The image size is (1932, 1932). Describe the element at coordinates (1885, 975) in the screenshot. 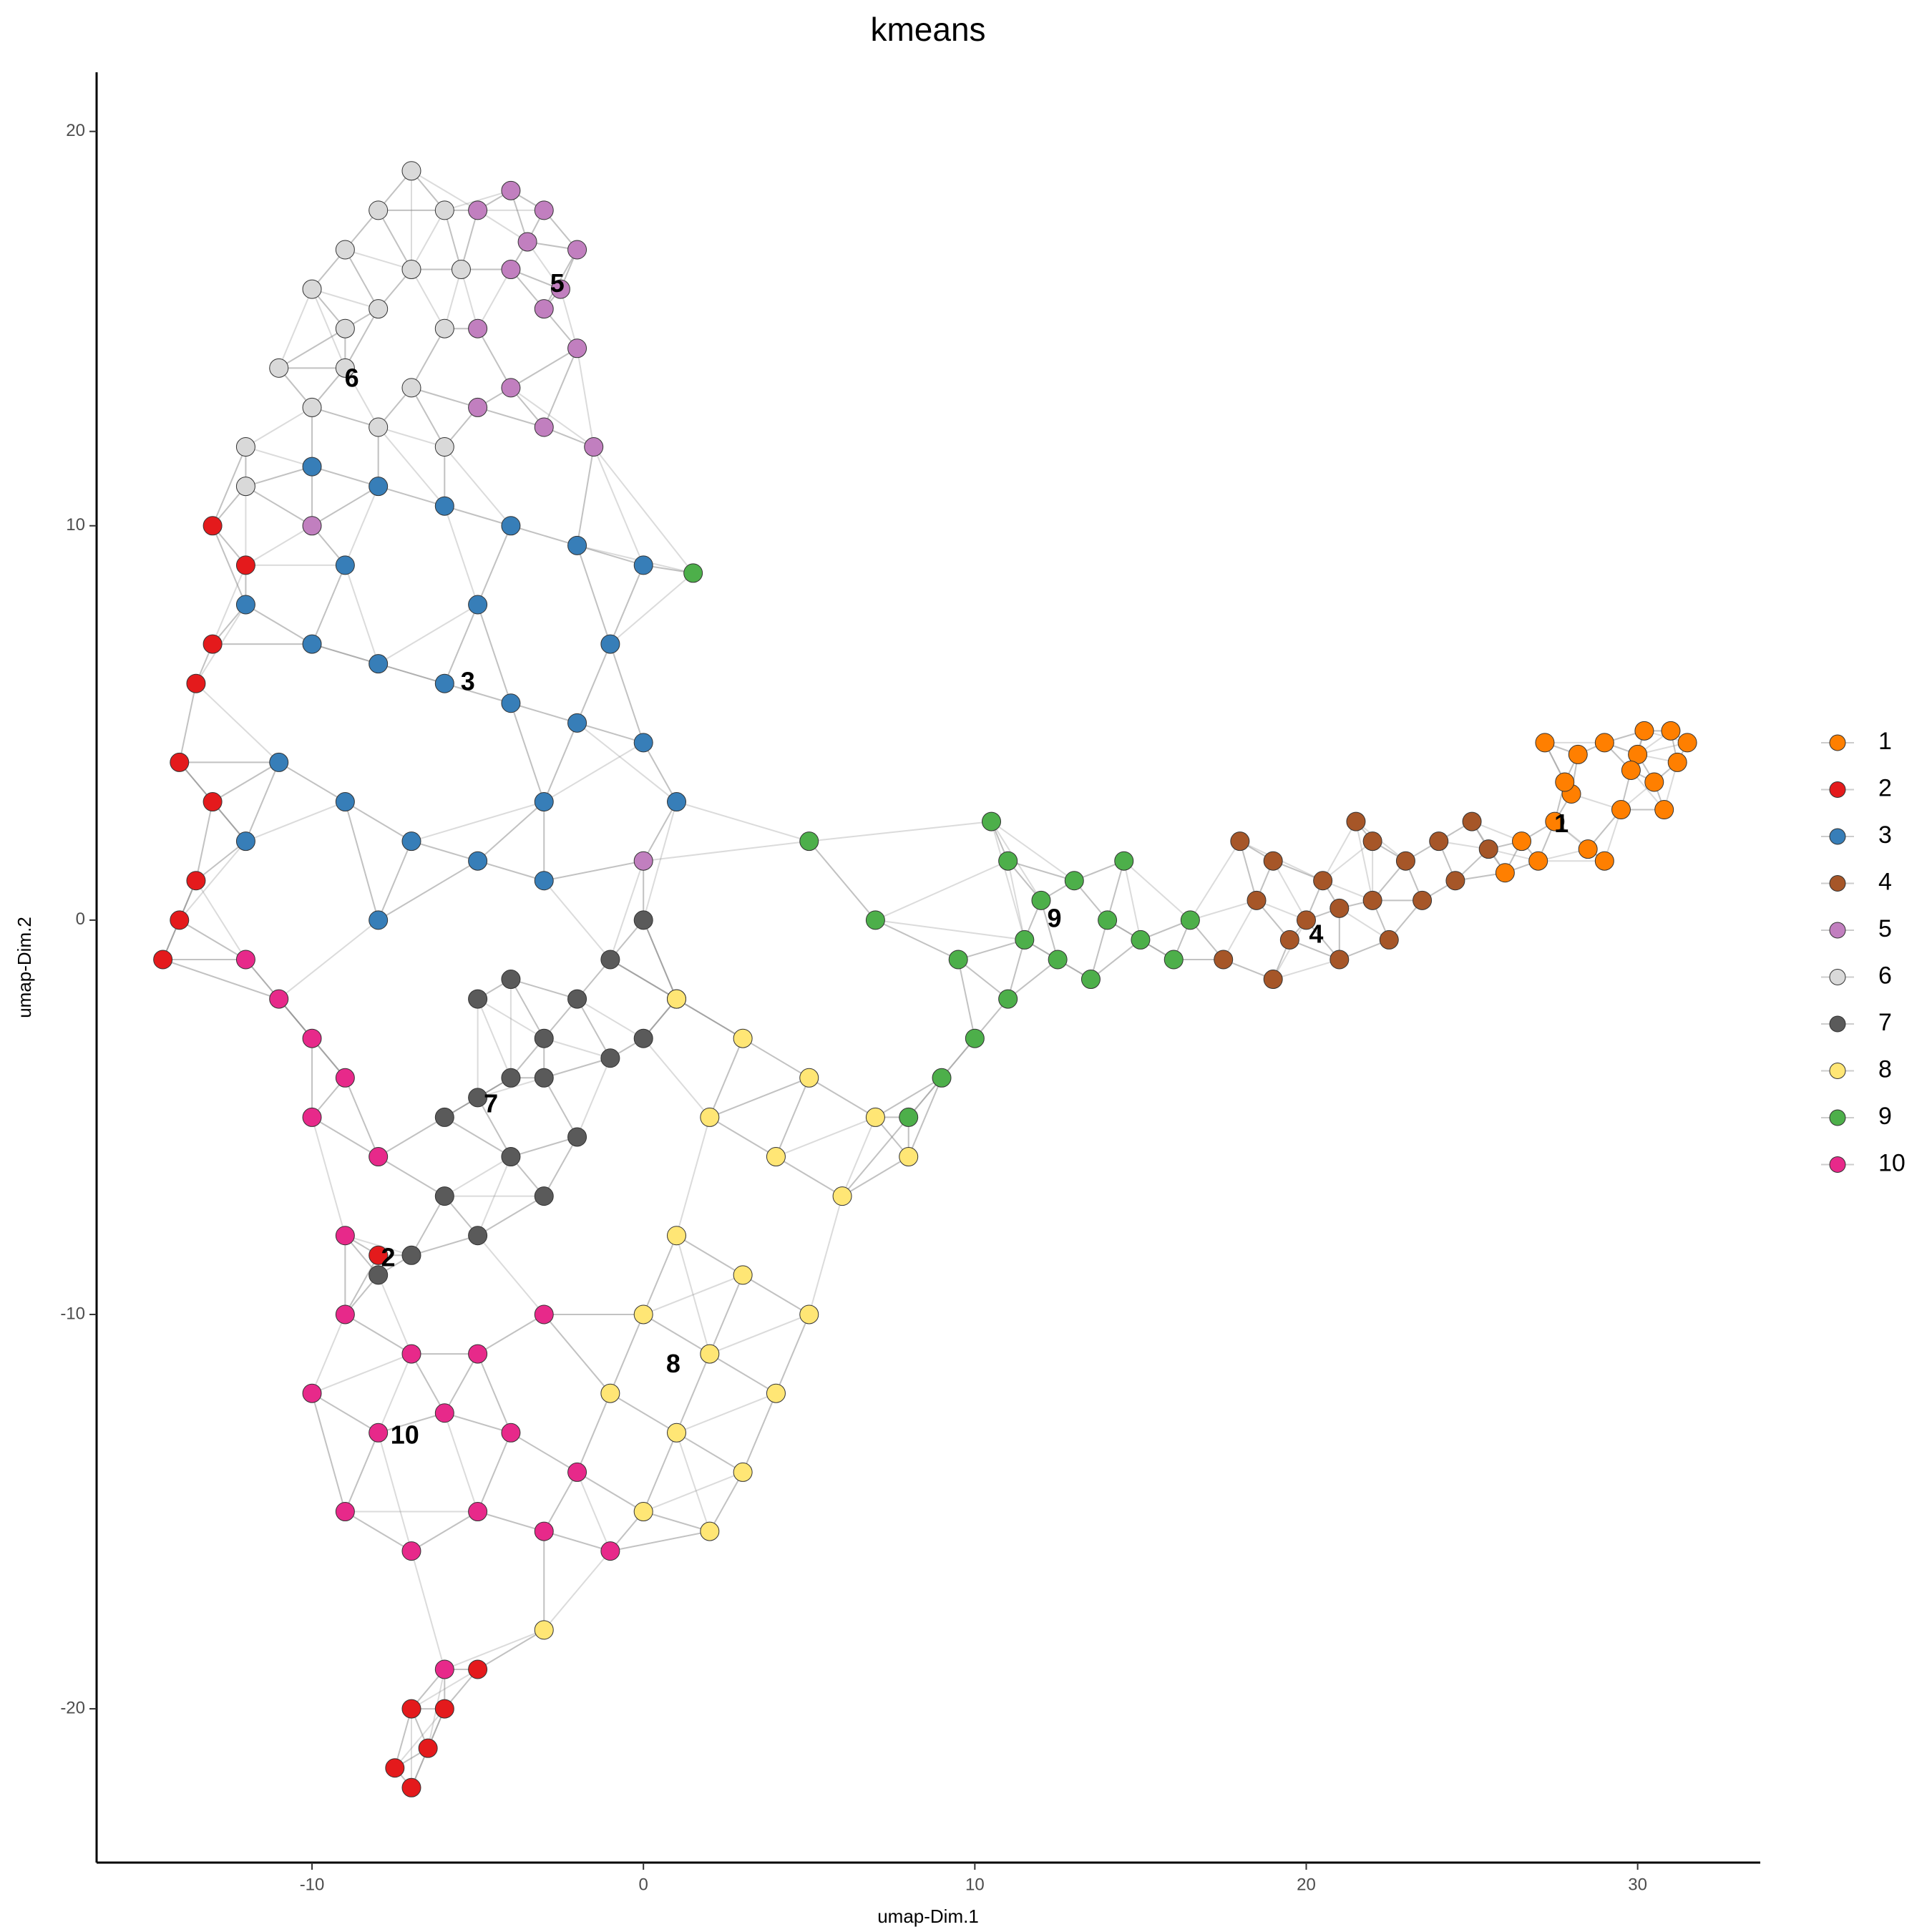

I see `legend-label: 6` at that location.